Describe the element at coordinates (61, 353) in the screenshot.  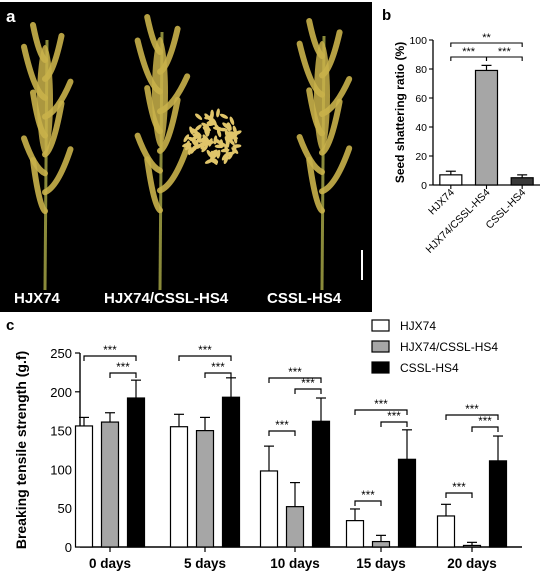
I see `y-tick-label: 250` at that location.